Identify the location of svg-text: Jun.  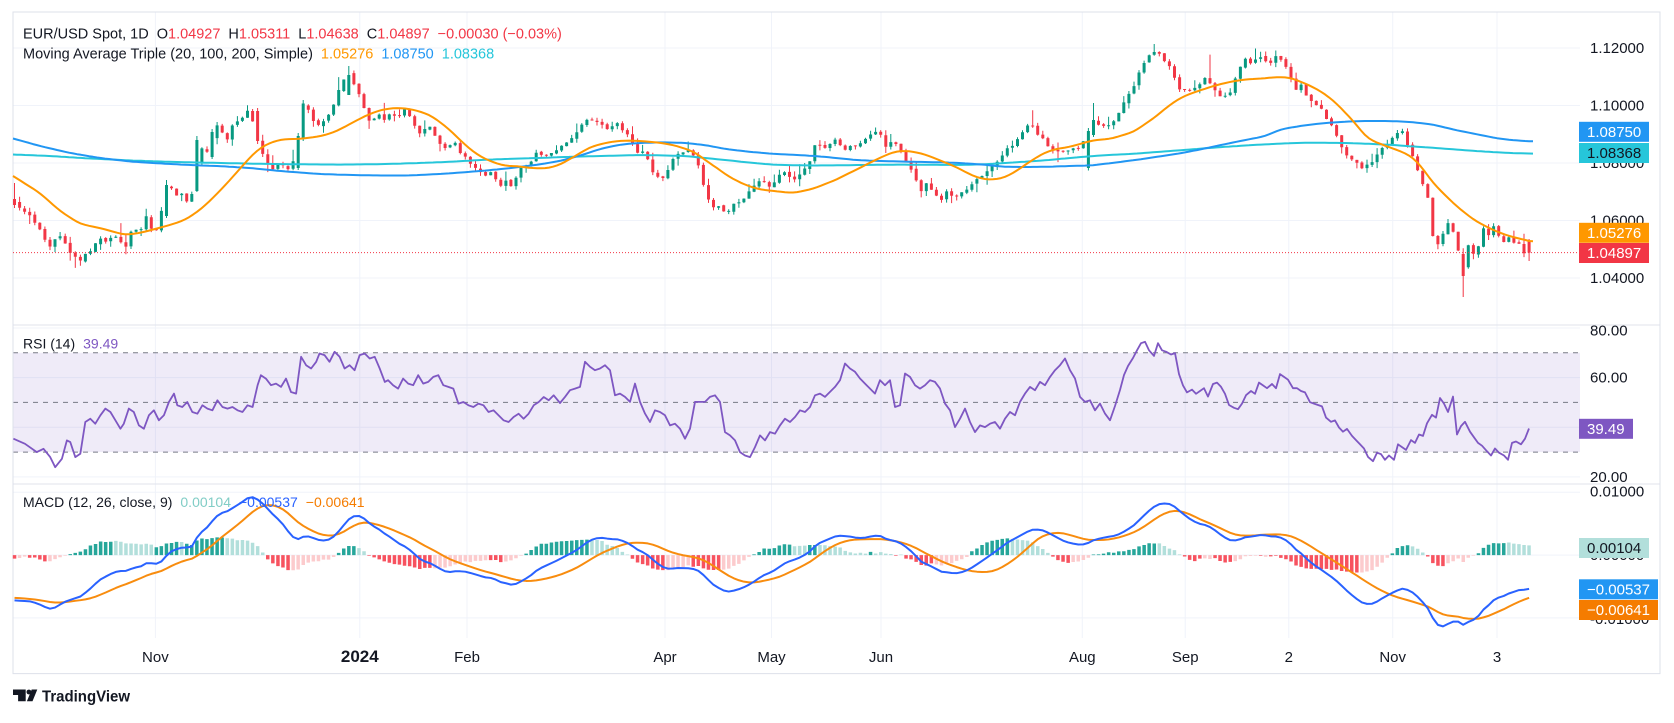
(881, 657).